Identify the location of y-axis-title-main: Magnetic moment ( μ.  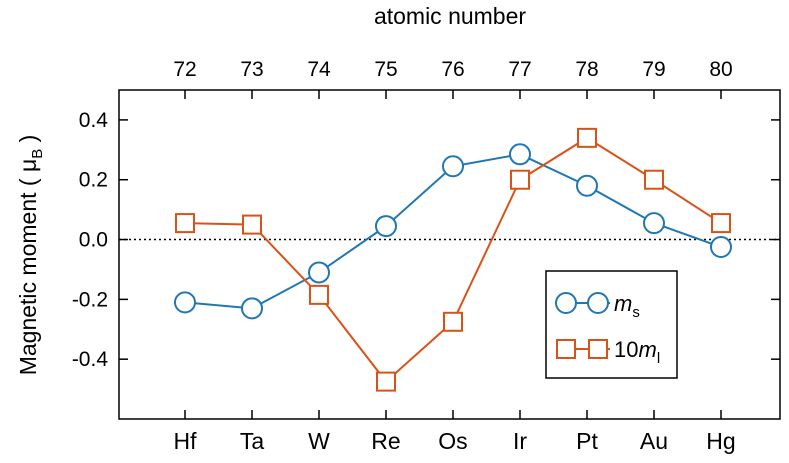
(28, 267).